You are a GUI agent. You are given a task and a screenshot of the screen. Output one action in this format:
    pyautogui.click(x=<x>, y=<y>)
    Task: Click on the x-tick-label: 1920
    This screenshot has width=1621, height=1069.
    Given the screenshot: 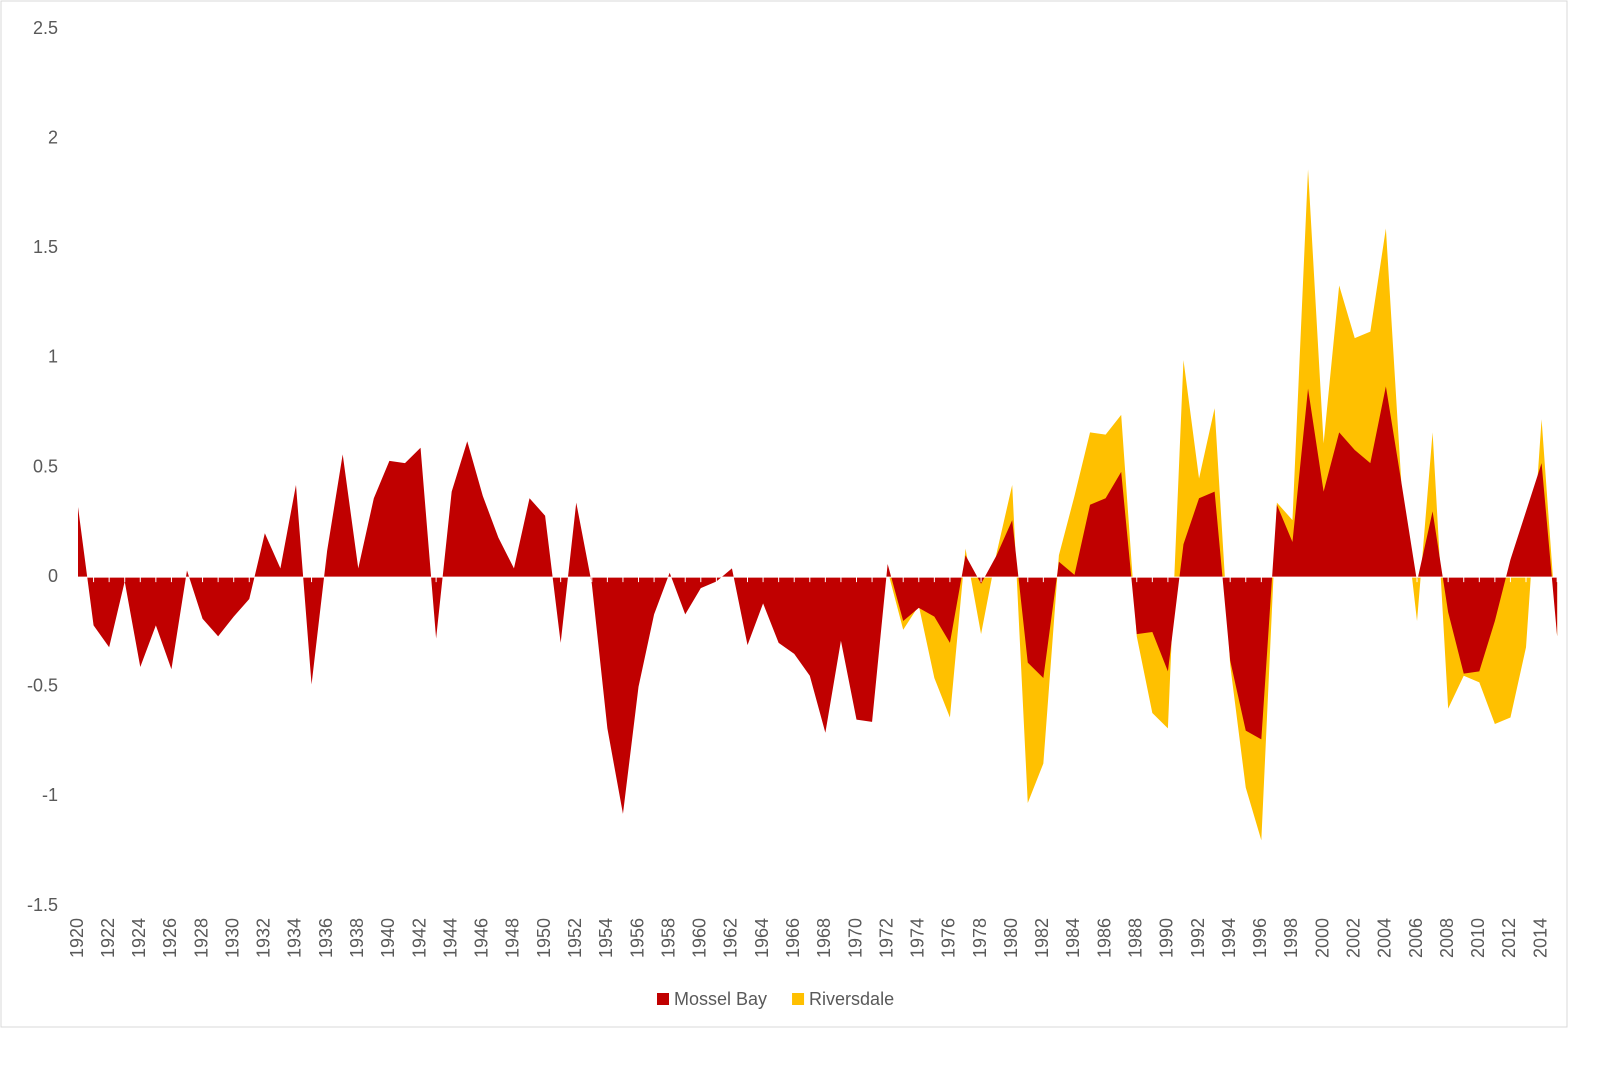 What is the action you would take?
    pyautogui.click(x=77, y=938)
    